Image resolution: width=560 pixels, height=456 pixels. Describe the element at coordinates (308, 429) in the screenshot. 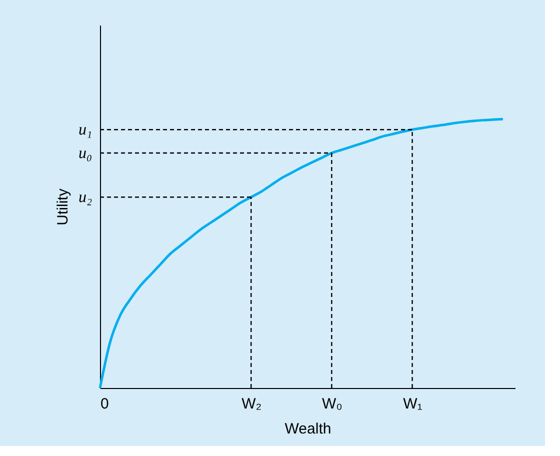

I see `x-axis-title: Wealth` at that location.